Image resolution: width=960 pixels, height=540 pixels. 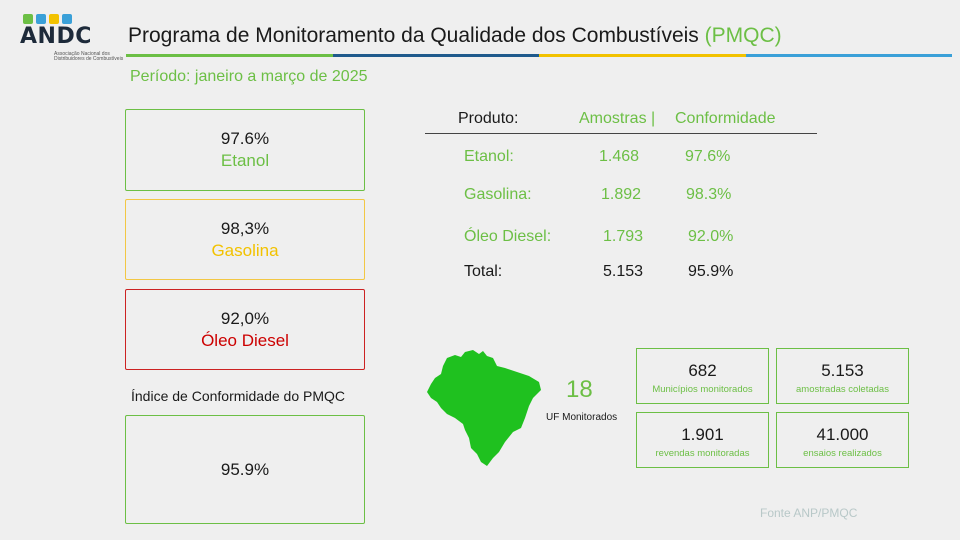 What do you see at coordinates (621, 133) in the screenshot?
I see `table-header-rule` at bounding box center [621, 133].